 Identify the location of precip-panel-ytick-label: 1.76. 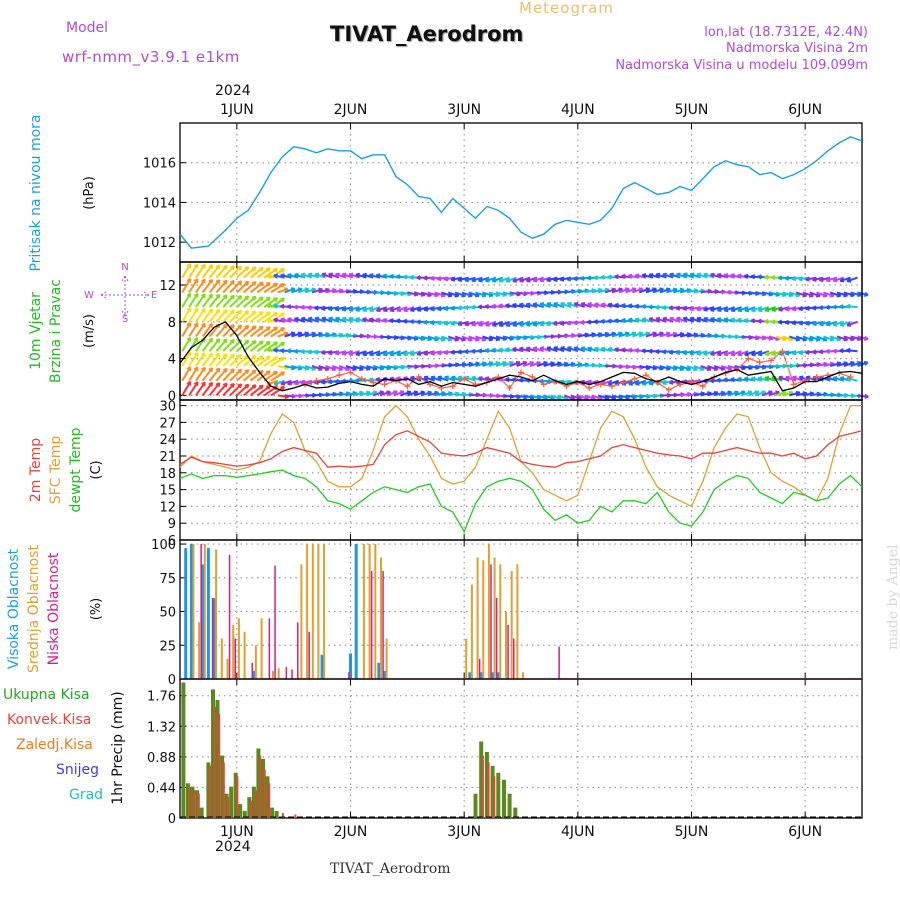
(161, 697).